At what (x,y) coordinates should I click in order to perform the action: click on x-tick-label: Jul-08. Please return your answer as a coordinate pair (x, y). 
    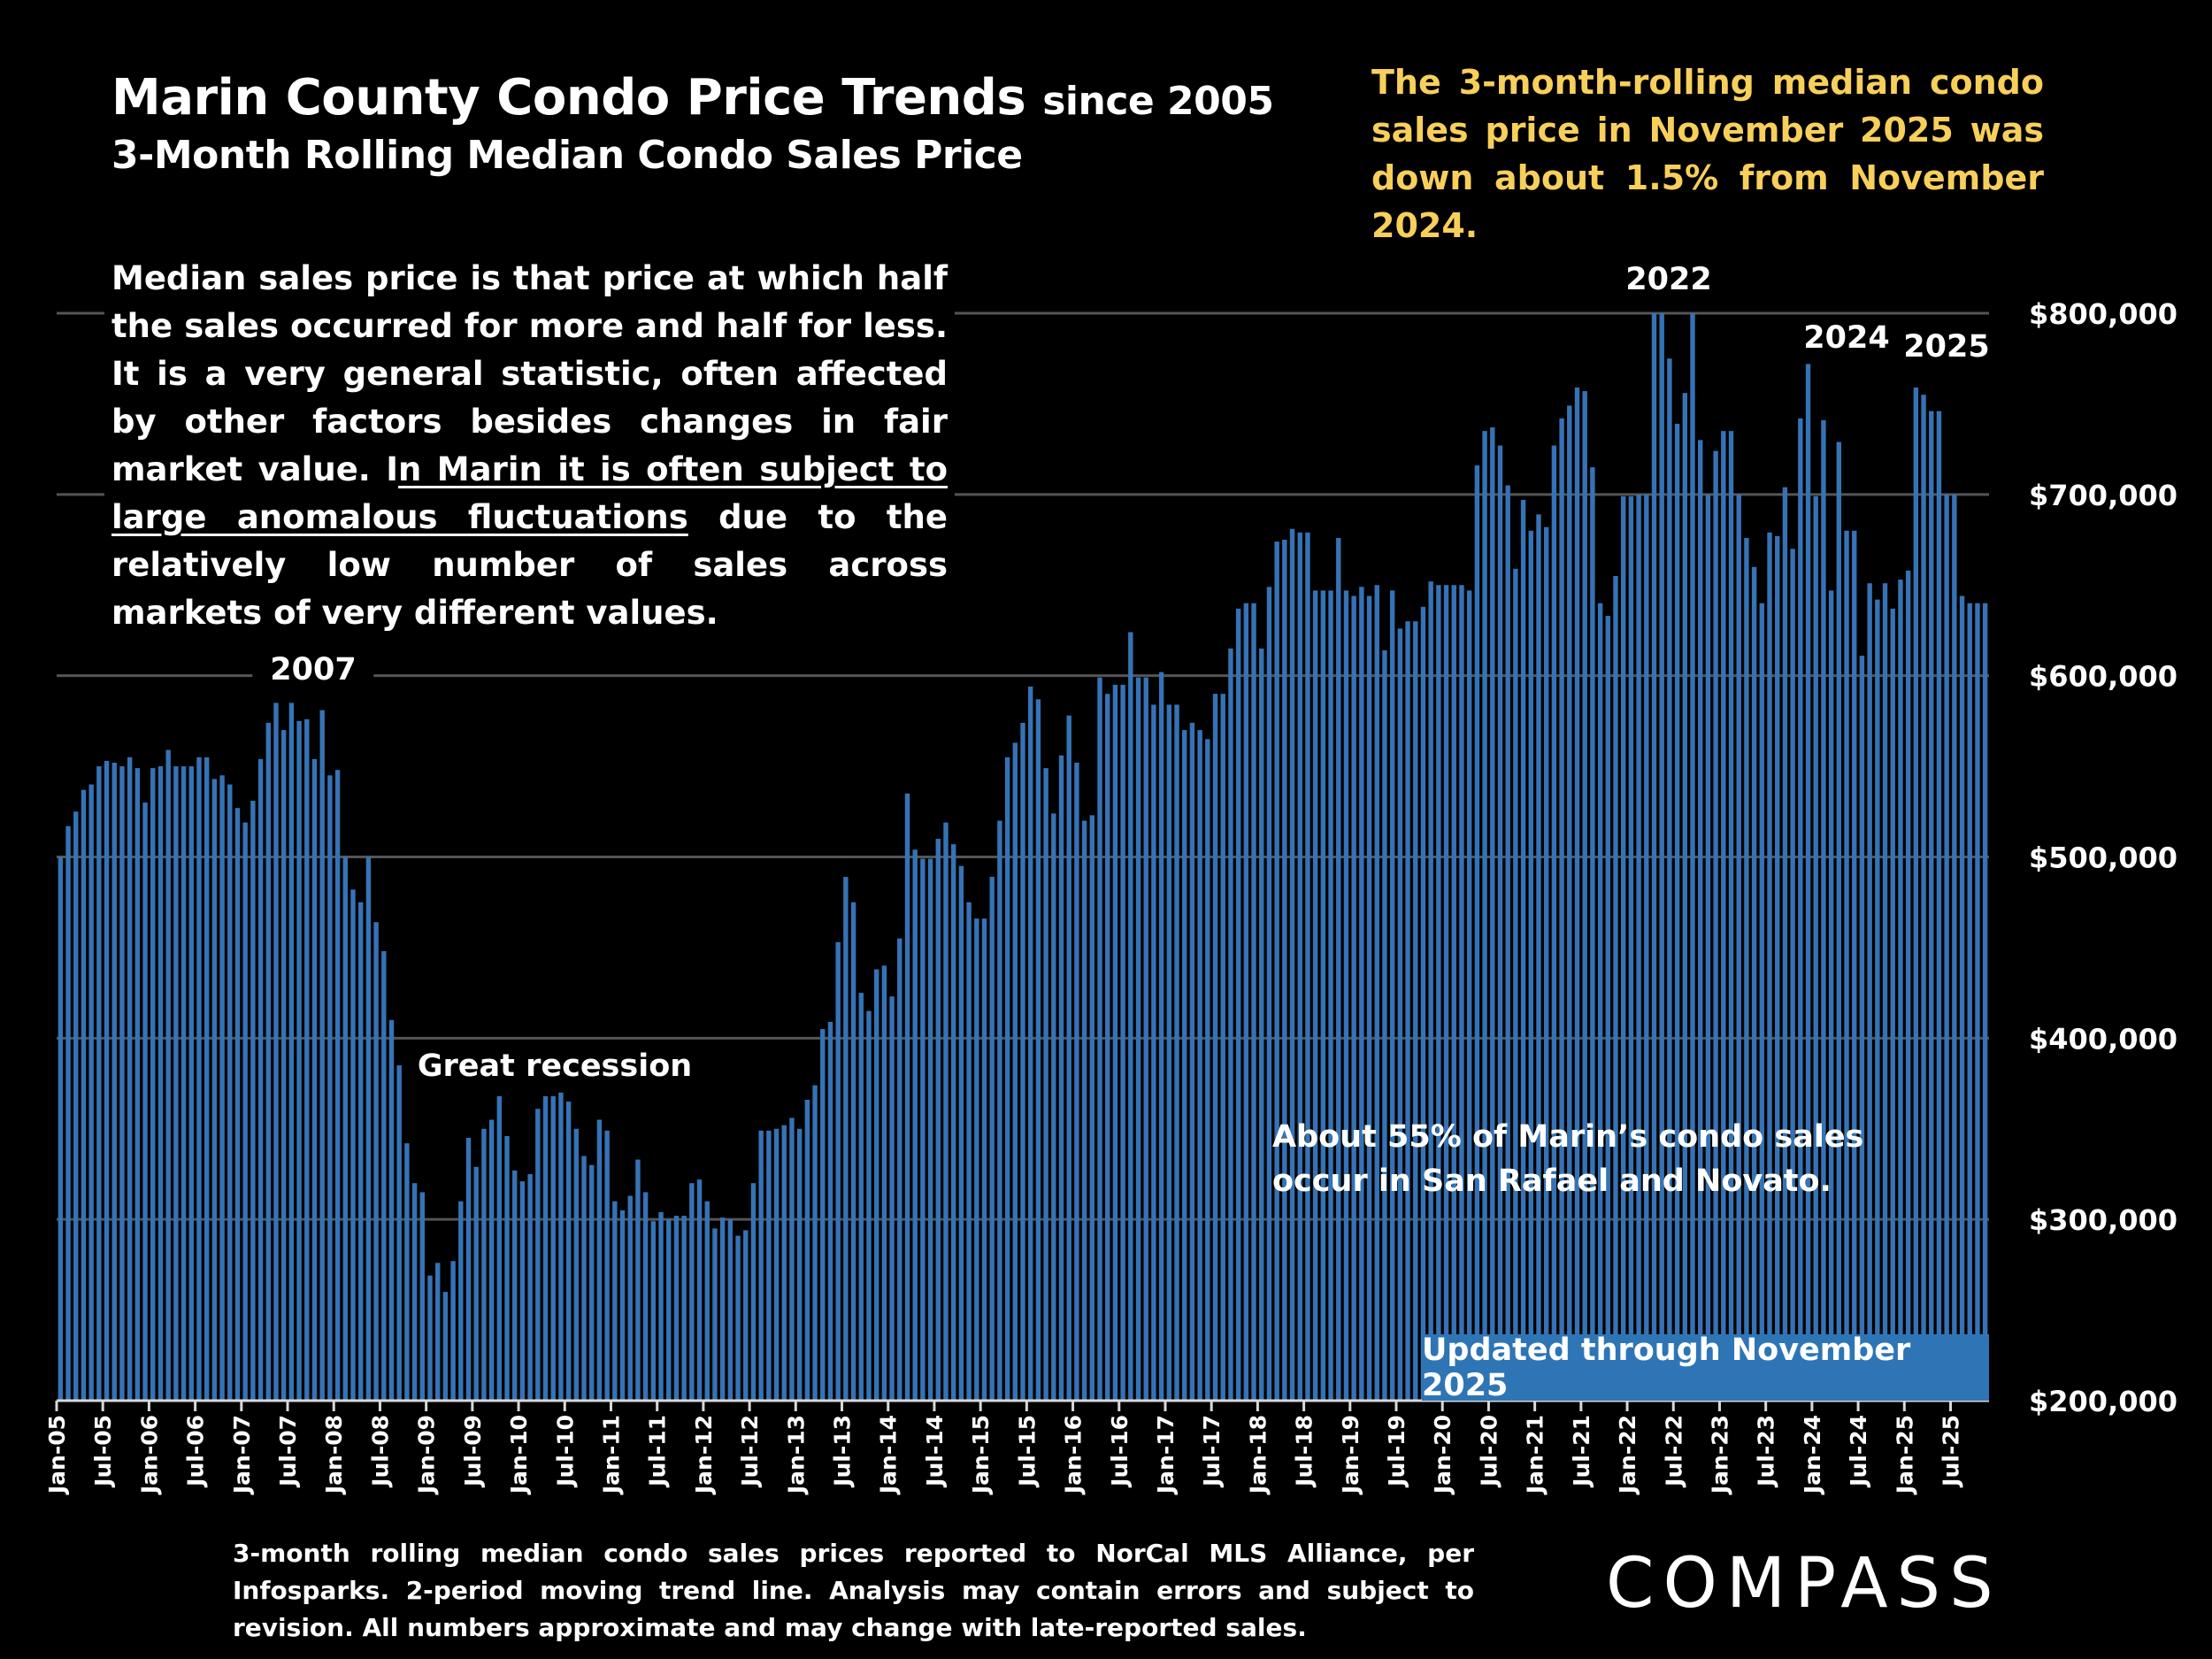
    Looking at the image, I should click on (380, 1451).